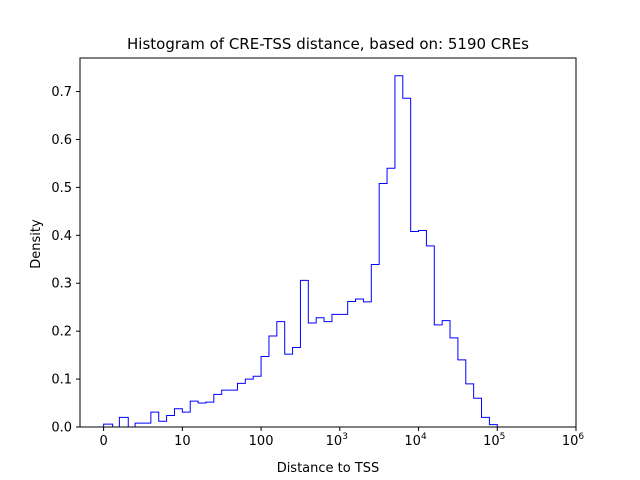  I want to click on y-tick-label: 0.1, so click(61, 380).